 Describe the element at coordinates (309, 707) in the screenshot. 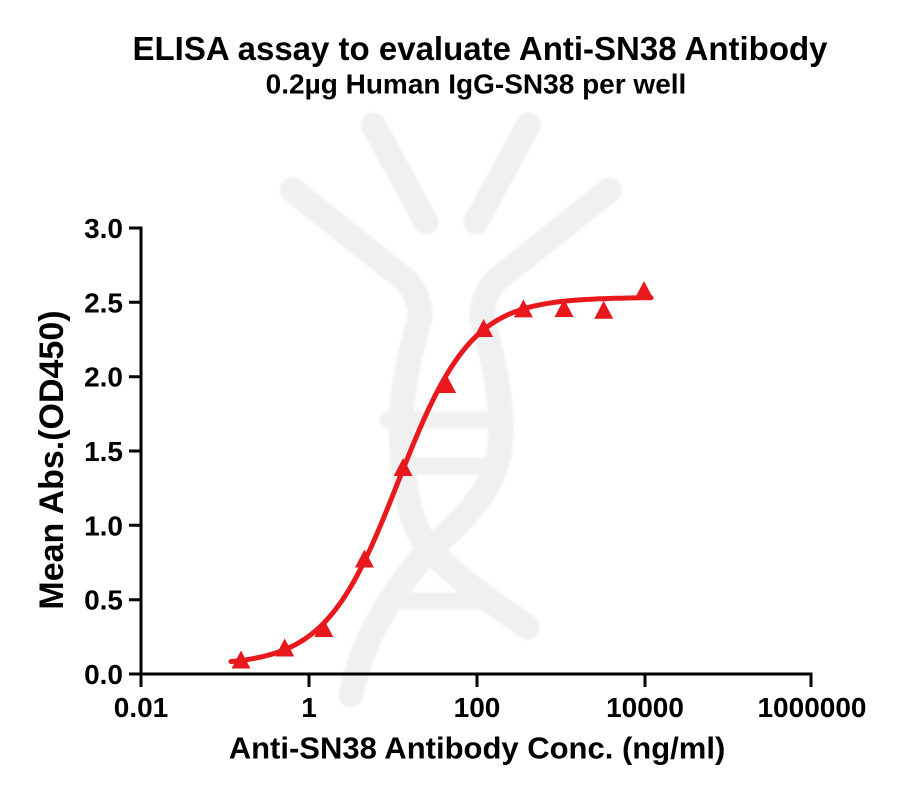

I see `svg-text: 1` at that location.